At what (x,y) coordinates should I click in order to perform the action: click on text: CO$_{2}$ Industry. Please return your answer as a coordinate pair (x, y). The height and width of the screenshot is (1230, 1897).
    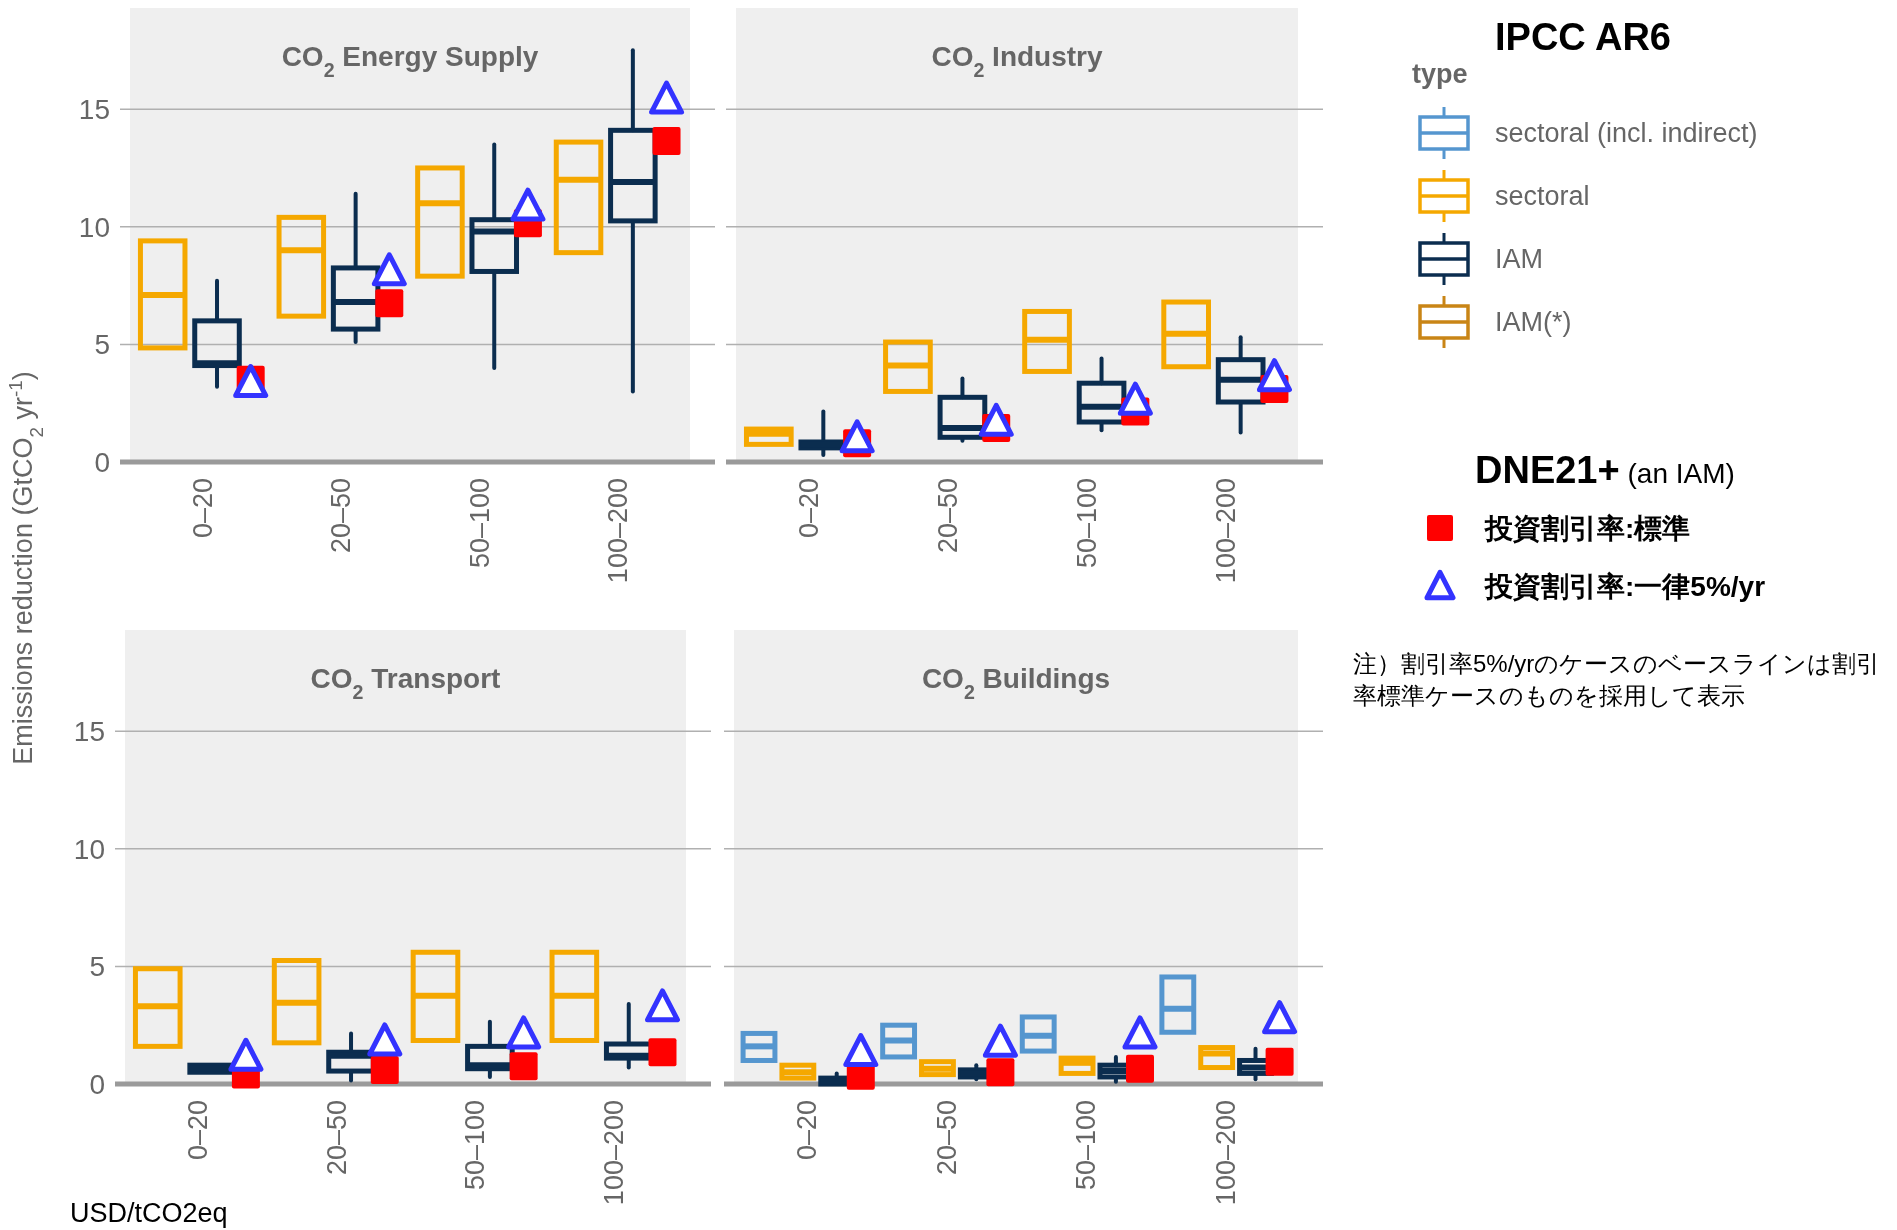
    Looking at the image, I should click on (1017, 61).